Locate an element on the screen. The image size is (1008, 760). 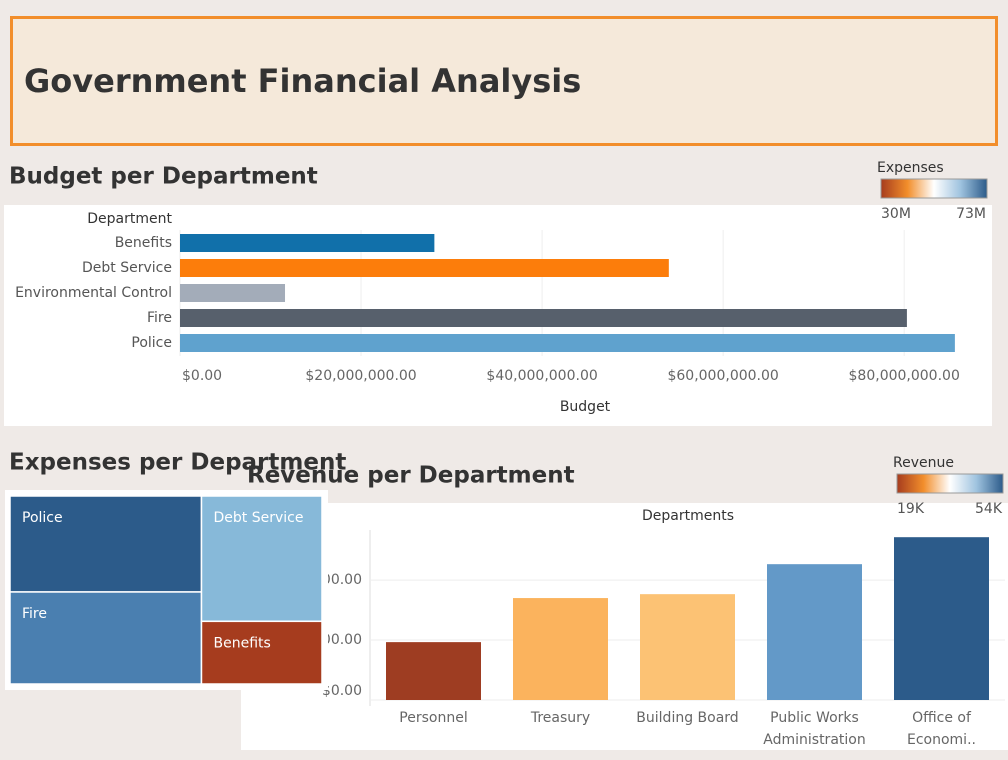
chart-title: Expenses per Department is located at coordinates (177, 463).